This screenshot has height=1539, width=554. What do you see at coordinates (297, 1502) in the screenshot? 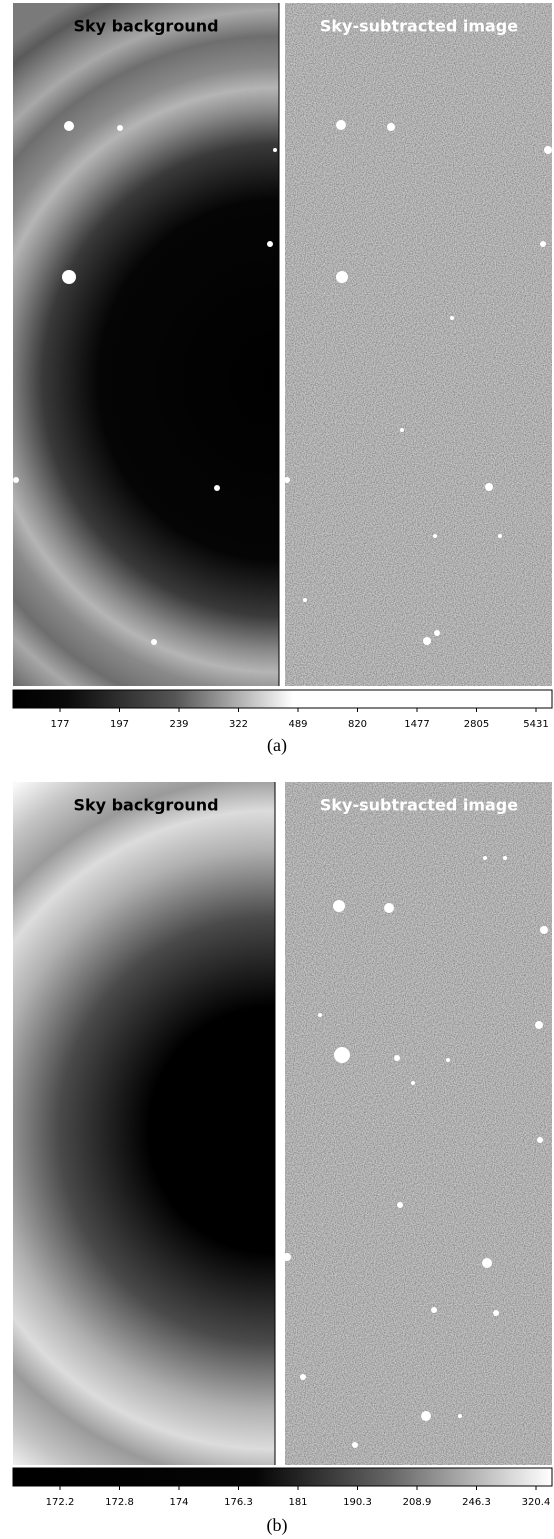
I see `colorbar-tick-label: 181` at bounding box center [297, 1502].